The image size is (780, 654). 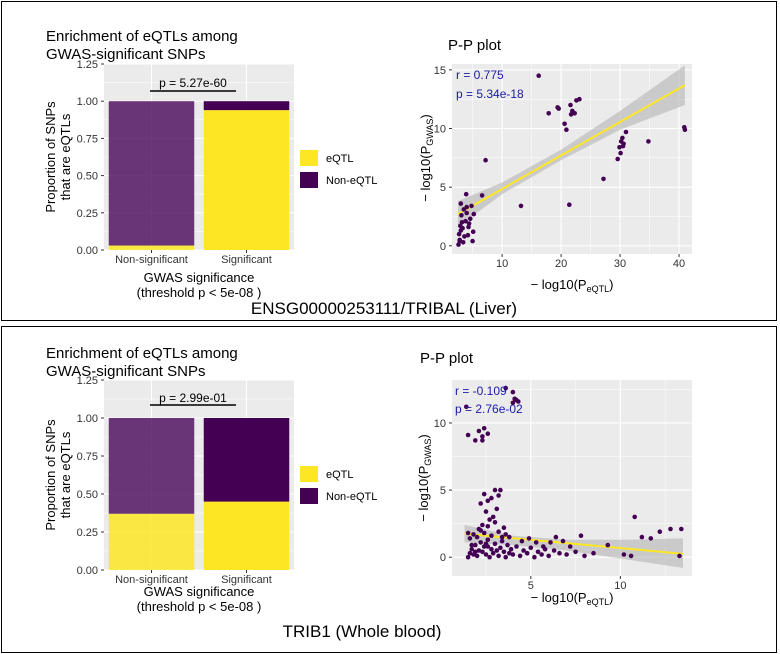 I want to click on top-bar-y-tick-label: 0.75, so click(x=87, y=139).